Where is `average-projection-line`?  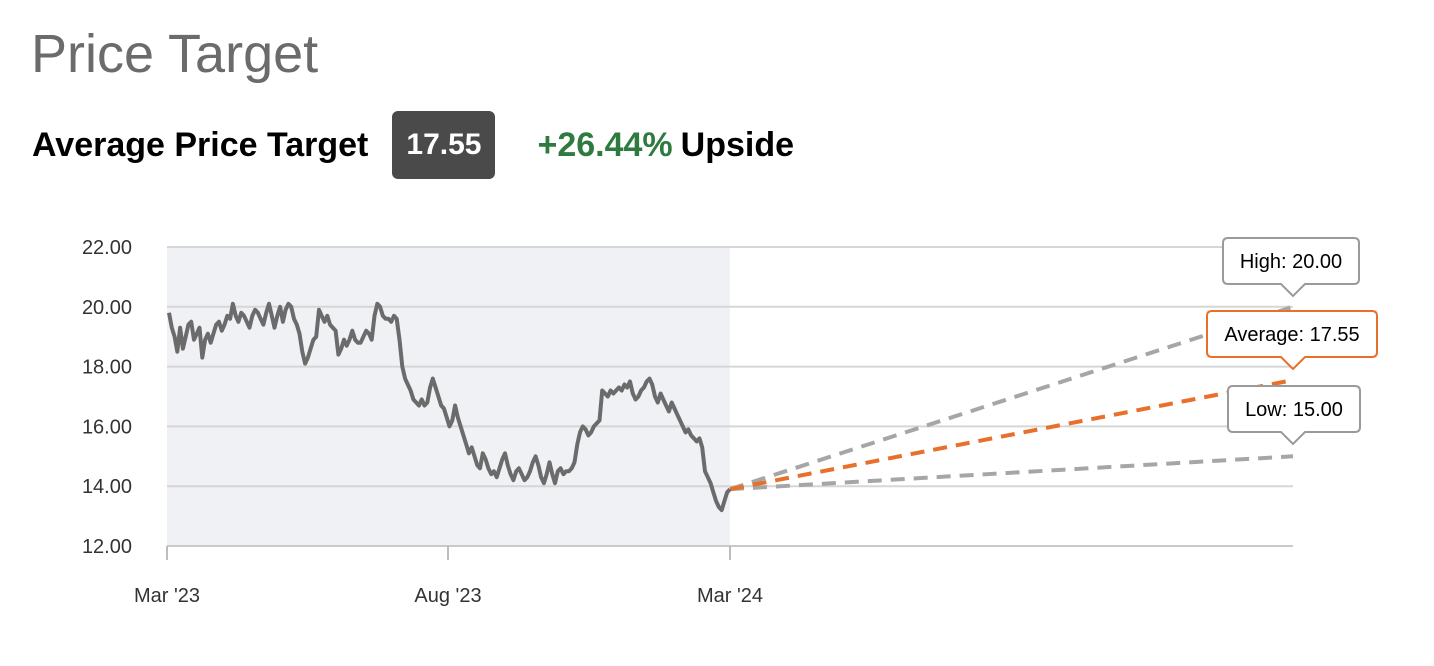 average-projection-line is located at coordinates (1011, 435).